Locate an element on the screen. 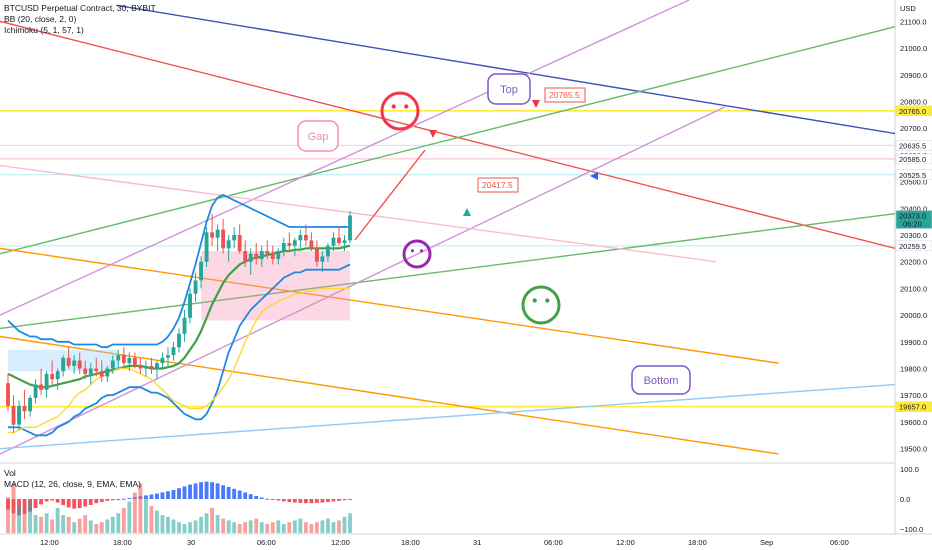  marker-down-top is located at coordinates (536, 104).